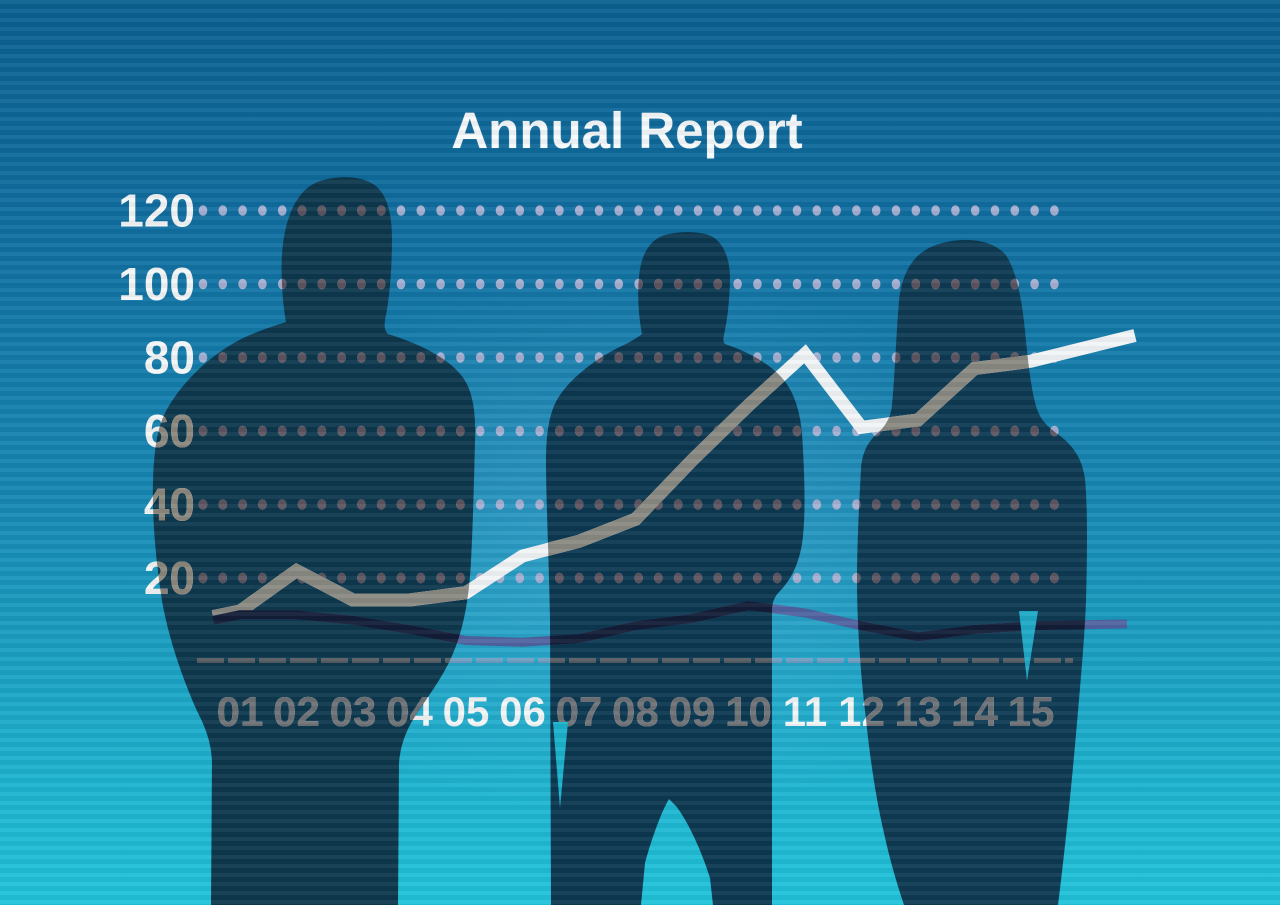 This screenshot has height=905, width=1280. I want to click on businesswoman-right-silhouette, so click(972, 572).